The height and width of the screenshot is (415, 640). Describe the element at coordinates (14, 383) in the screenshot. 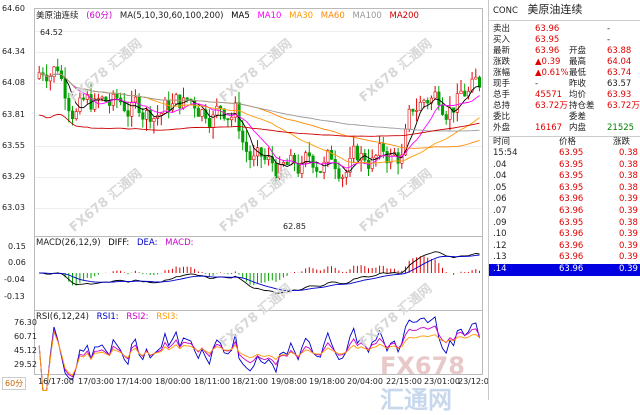

I see `period-button: 60分` at that location.